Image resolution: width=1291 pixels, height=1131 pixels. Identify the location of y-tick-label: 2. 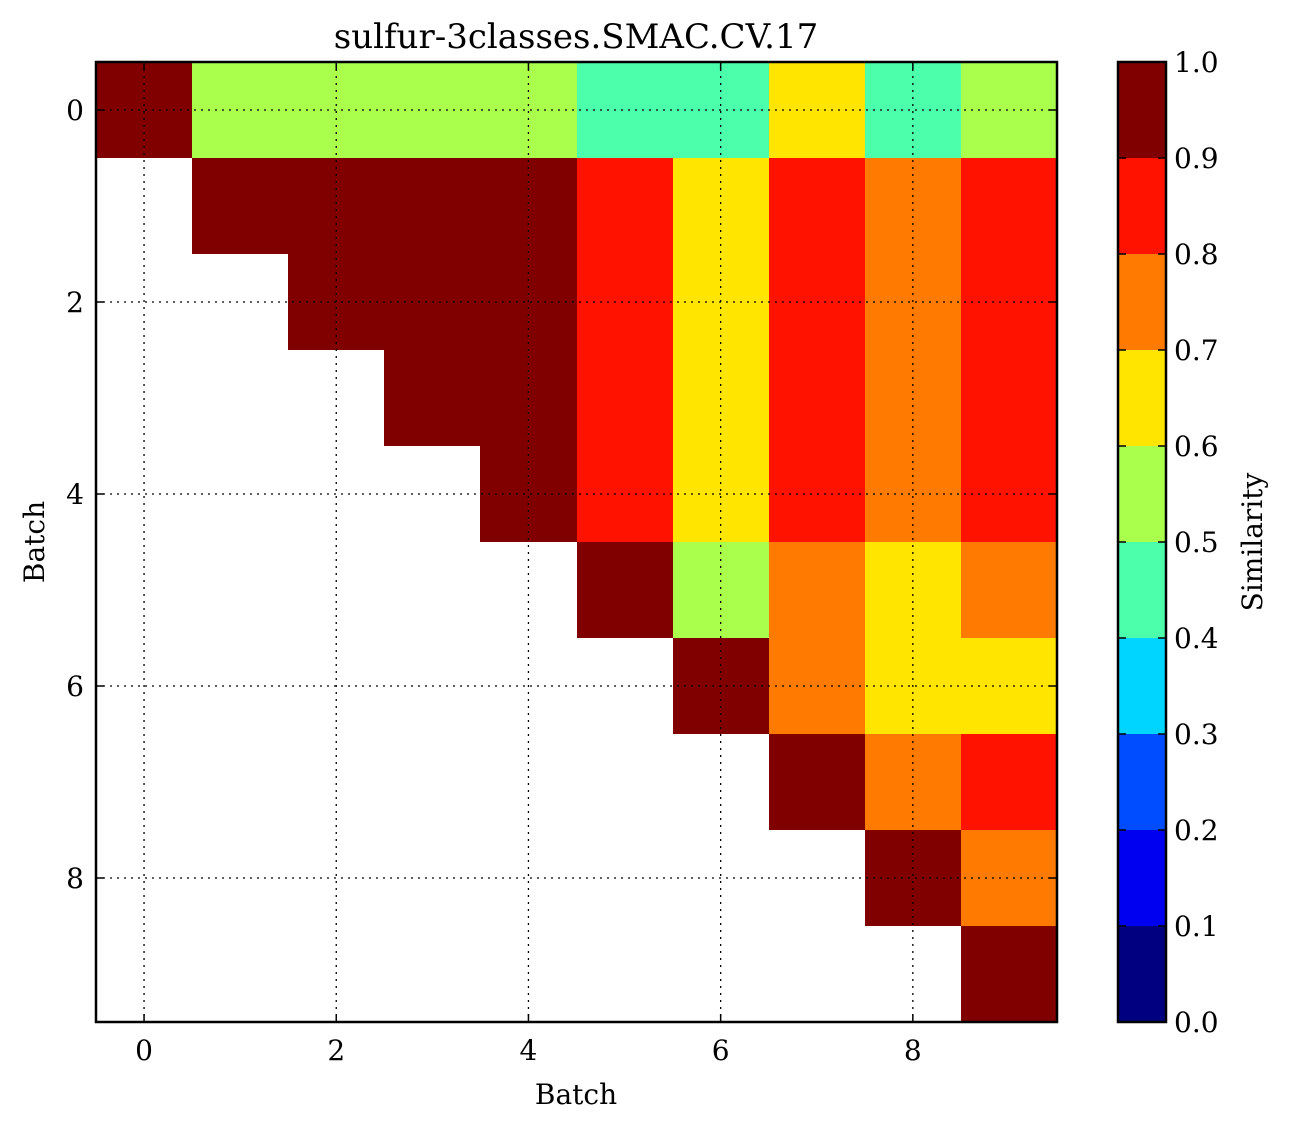
(75, 302).